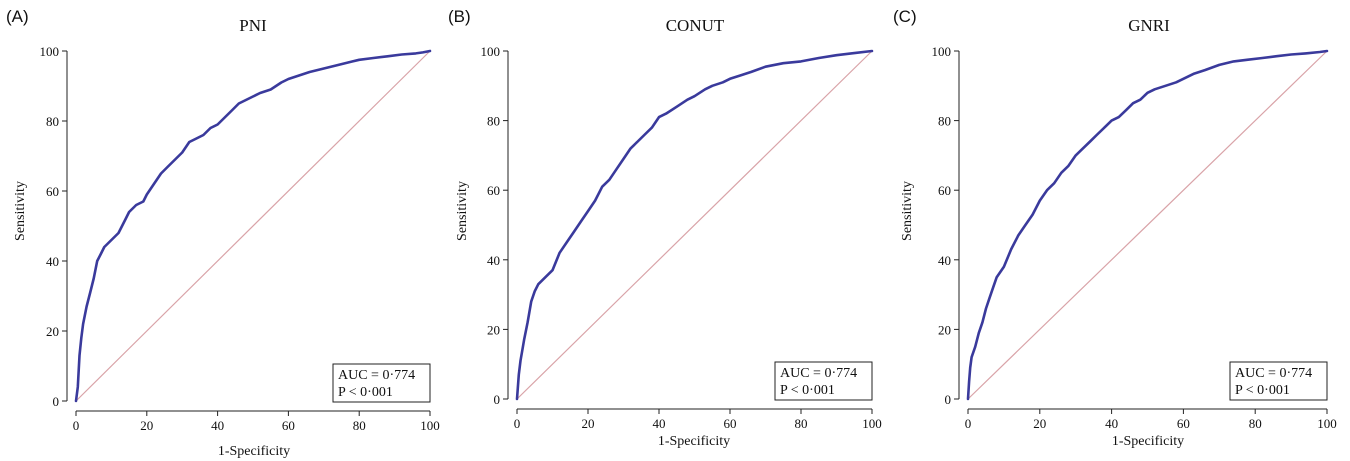  Describe the element at coordinates (52, 121) in the screenshot. I see `panel-a-y-tick-label: 80` at that location.